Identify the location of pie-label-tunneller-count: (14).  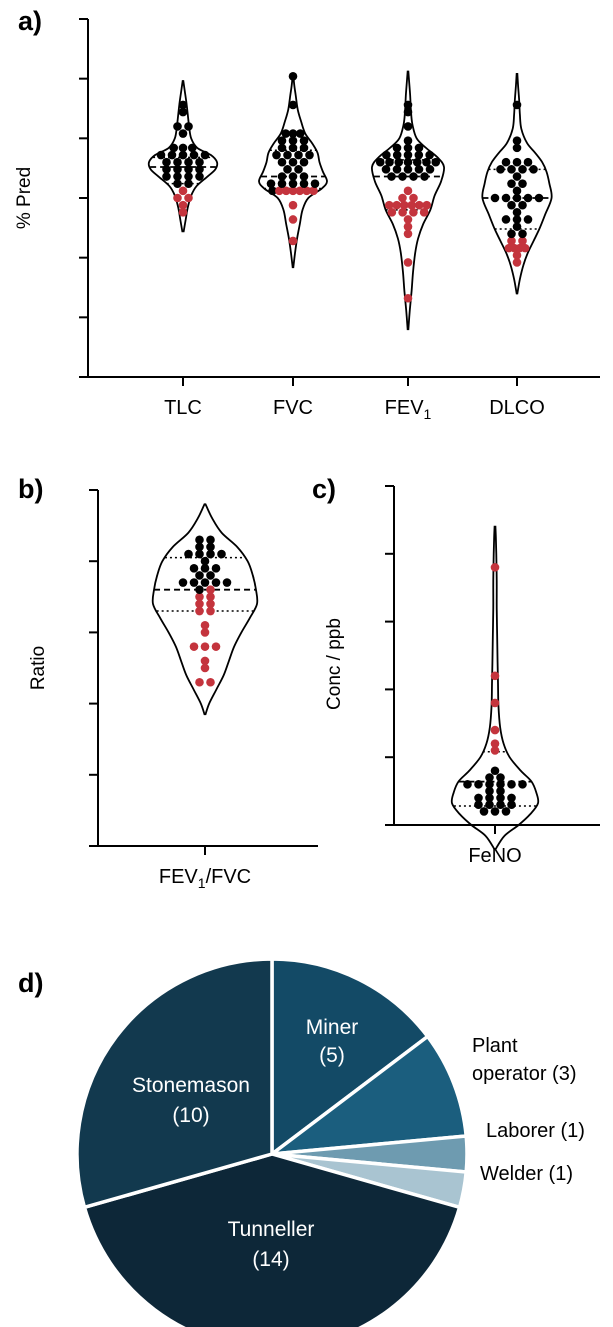
(270, 1259).